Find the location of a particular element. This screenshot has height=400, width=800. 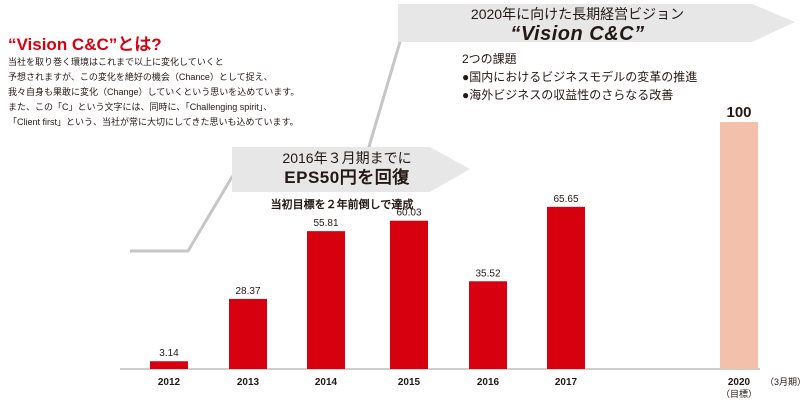

eps-banner-arrow is located at coordinates (351, 169).